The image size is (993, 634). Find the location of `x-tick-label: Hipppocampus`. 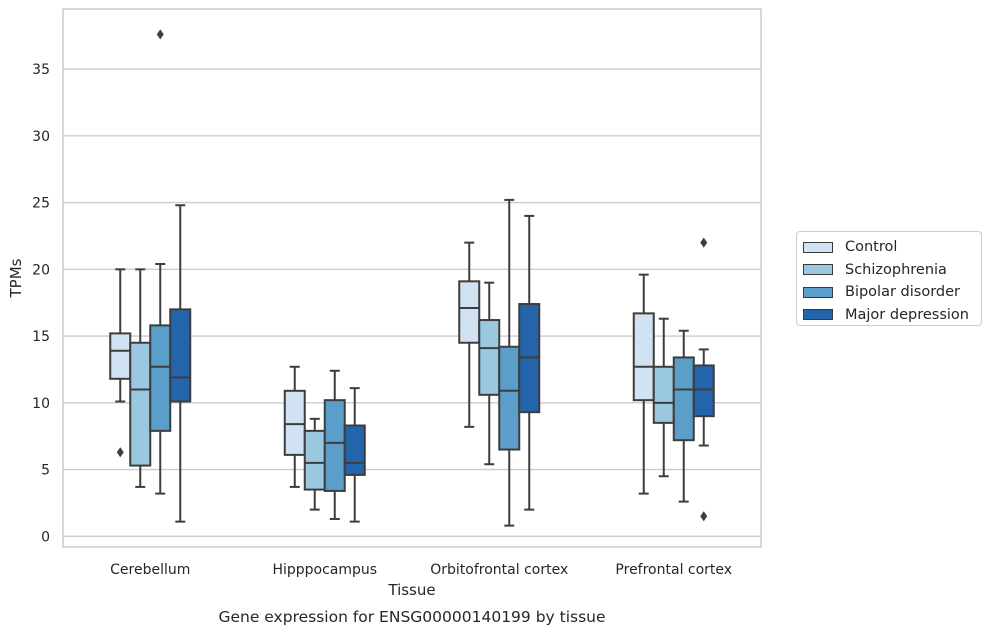

x-tick-label: Hipppocampus is located at coordinates (324, 570).